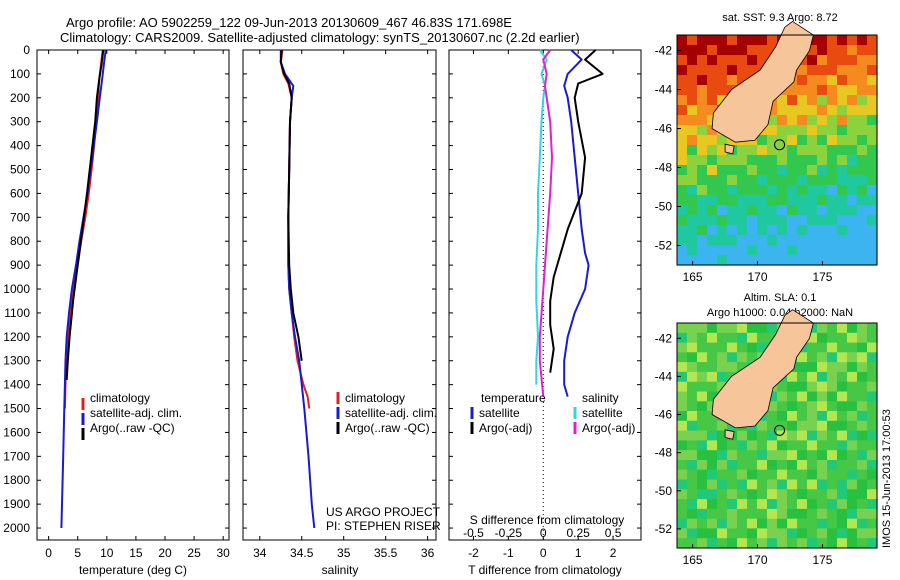  Describe the element at coordinates (224, 553) in the screenshot. I see `x-tick-label: 30` at that location.